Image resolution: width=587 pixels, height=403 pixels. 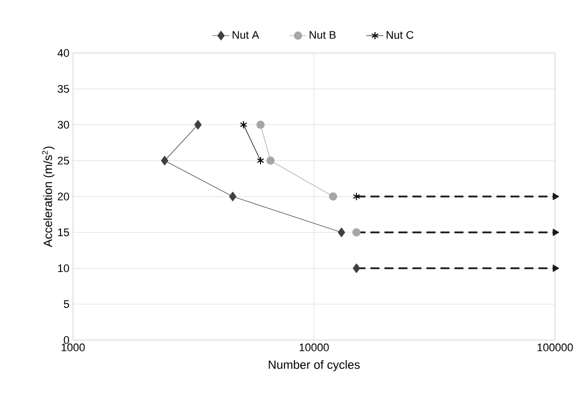 What do you see at coordinates (64, 89) in the screenshot?
I see `y-tick-label: 35` at bounding box center [64, 89].